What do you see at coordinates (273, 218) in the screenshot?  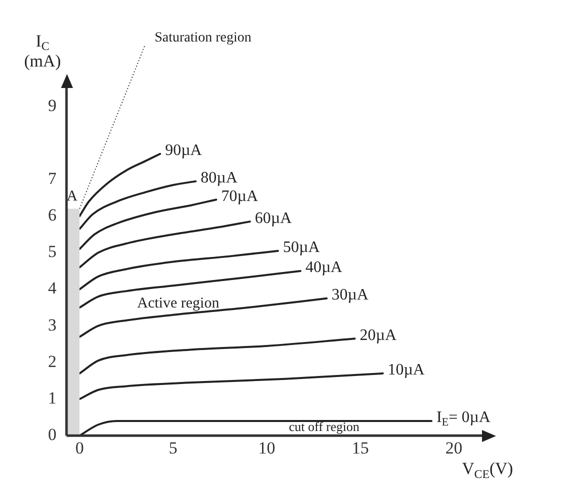 I see `series-label: 60µA` at bounding box center [273, 218].